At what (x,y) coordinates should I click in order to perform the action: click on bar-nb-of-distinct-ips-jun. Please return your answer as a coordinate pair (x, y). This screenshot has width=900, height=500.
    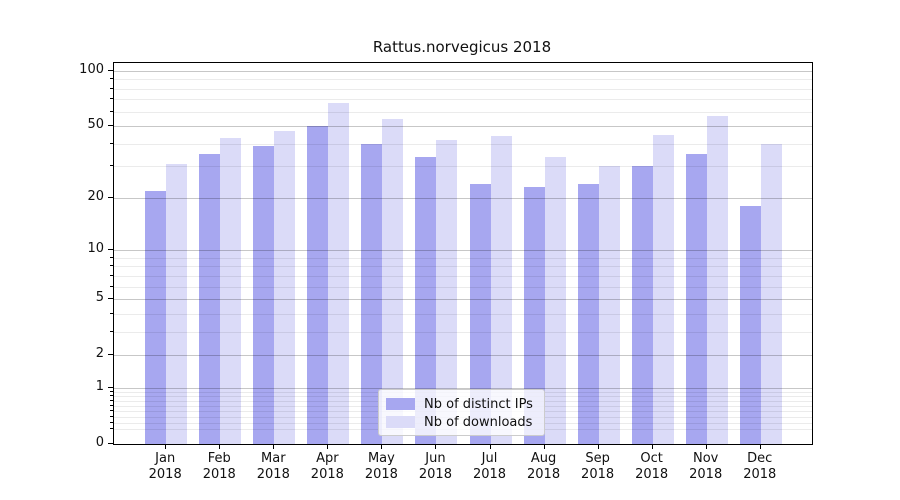
    Looking at the image, I should click on (426, 300).